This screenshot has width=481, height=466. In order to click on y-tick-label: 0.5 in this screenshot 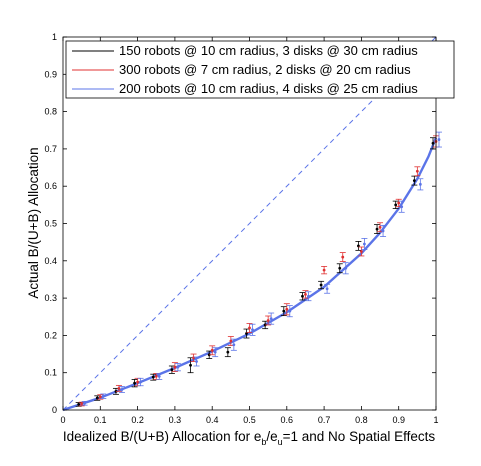, I will do `click(50, 224)`.